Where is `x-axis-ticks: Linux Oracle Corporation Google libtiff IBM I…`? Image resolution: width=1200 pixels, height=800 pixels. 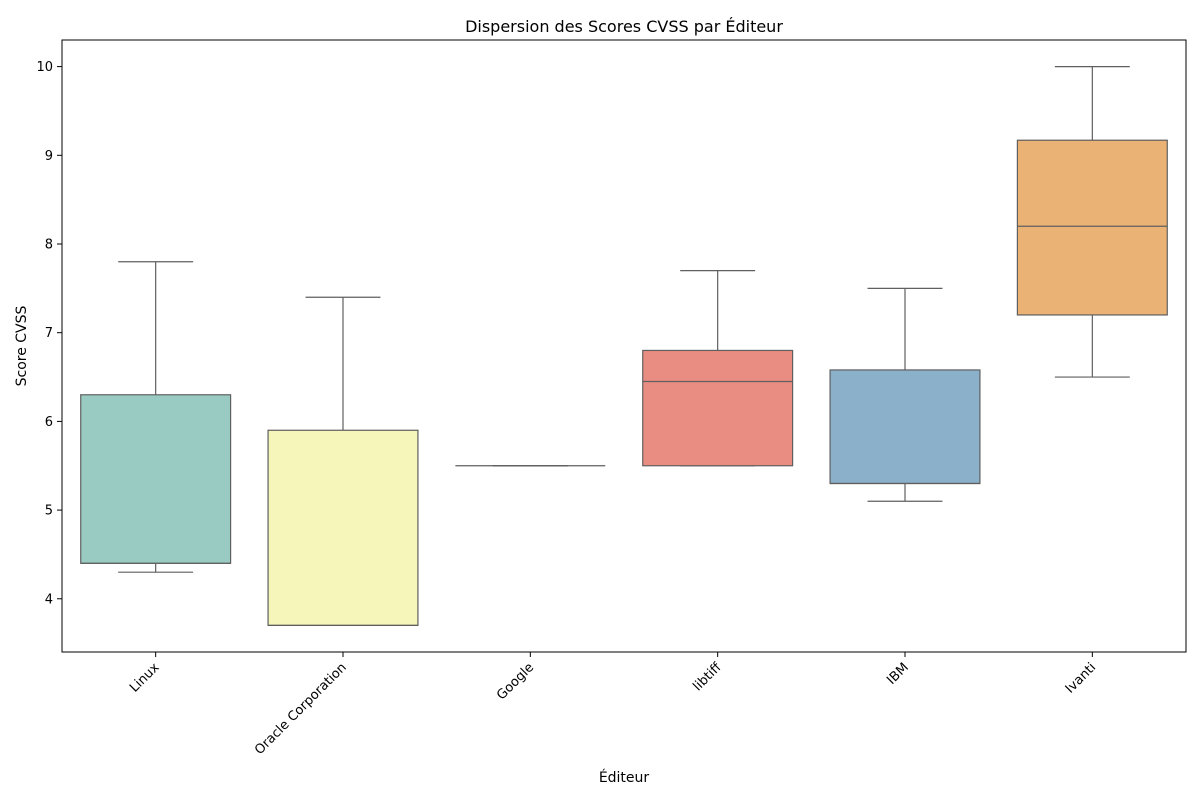 x-axis-ticks: Linux Oracle Corporation Google libtiff IBM I… is located at coordinates (613, 705).